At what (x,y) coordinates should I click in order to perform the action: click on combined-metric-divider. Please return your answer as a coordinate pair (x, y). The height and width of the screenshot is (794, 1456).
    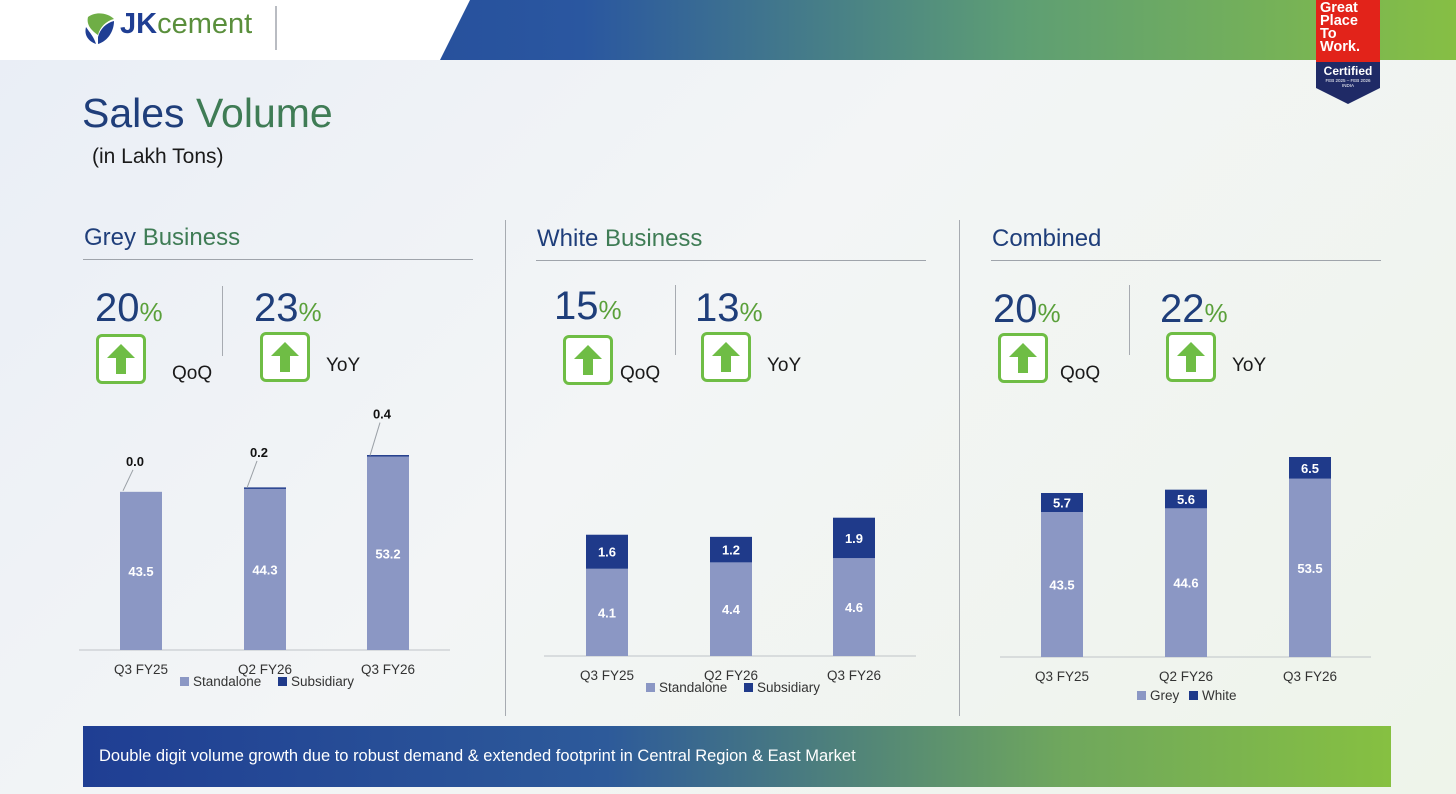
    Looking at the image, I should click on (1129, 320).